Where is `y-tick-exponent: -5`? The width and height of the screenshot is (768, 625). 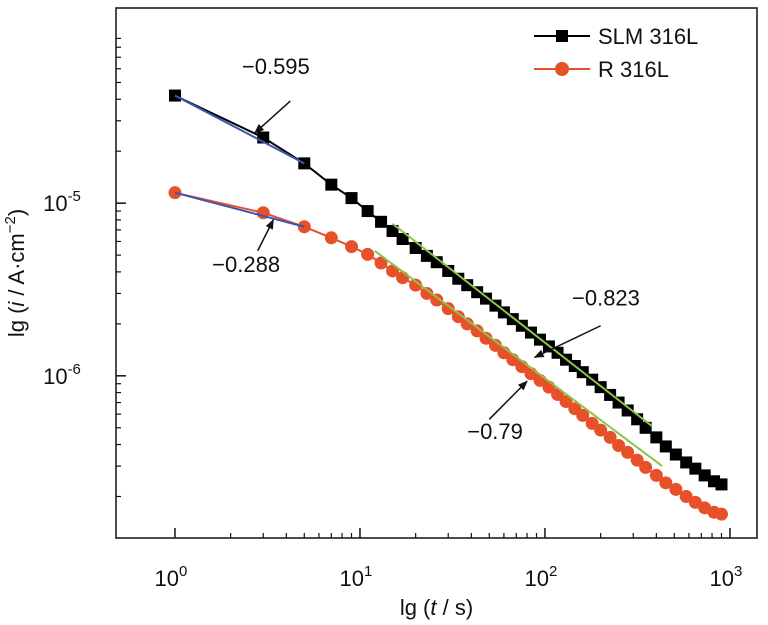
y-tick-exponent: -5 is located at coordinates (74, 196).